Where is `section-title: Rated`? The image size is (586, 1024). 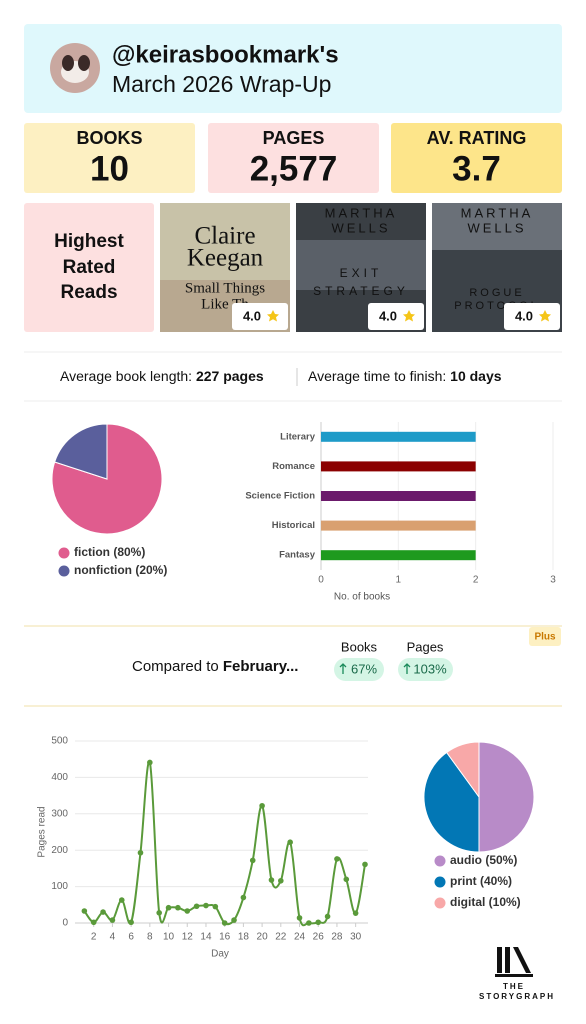 section-title: Rated is located at coordinates (89, 267).